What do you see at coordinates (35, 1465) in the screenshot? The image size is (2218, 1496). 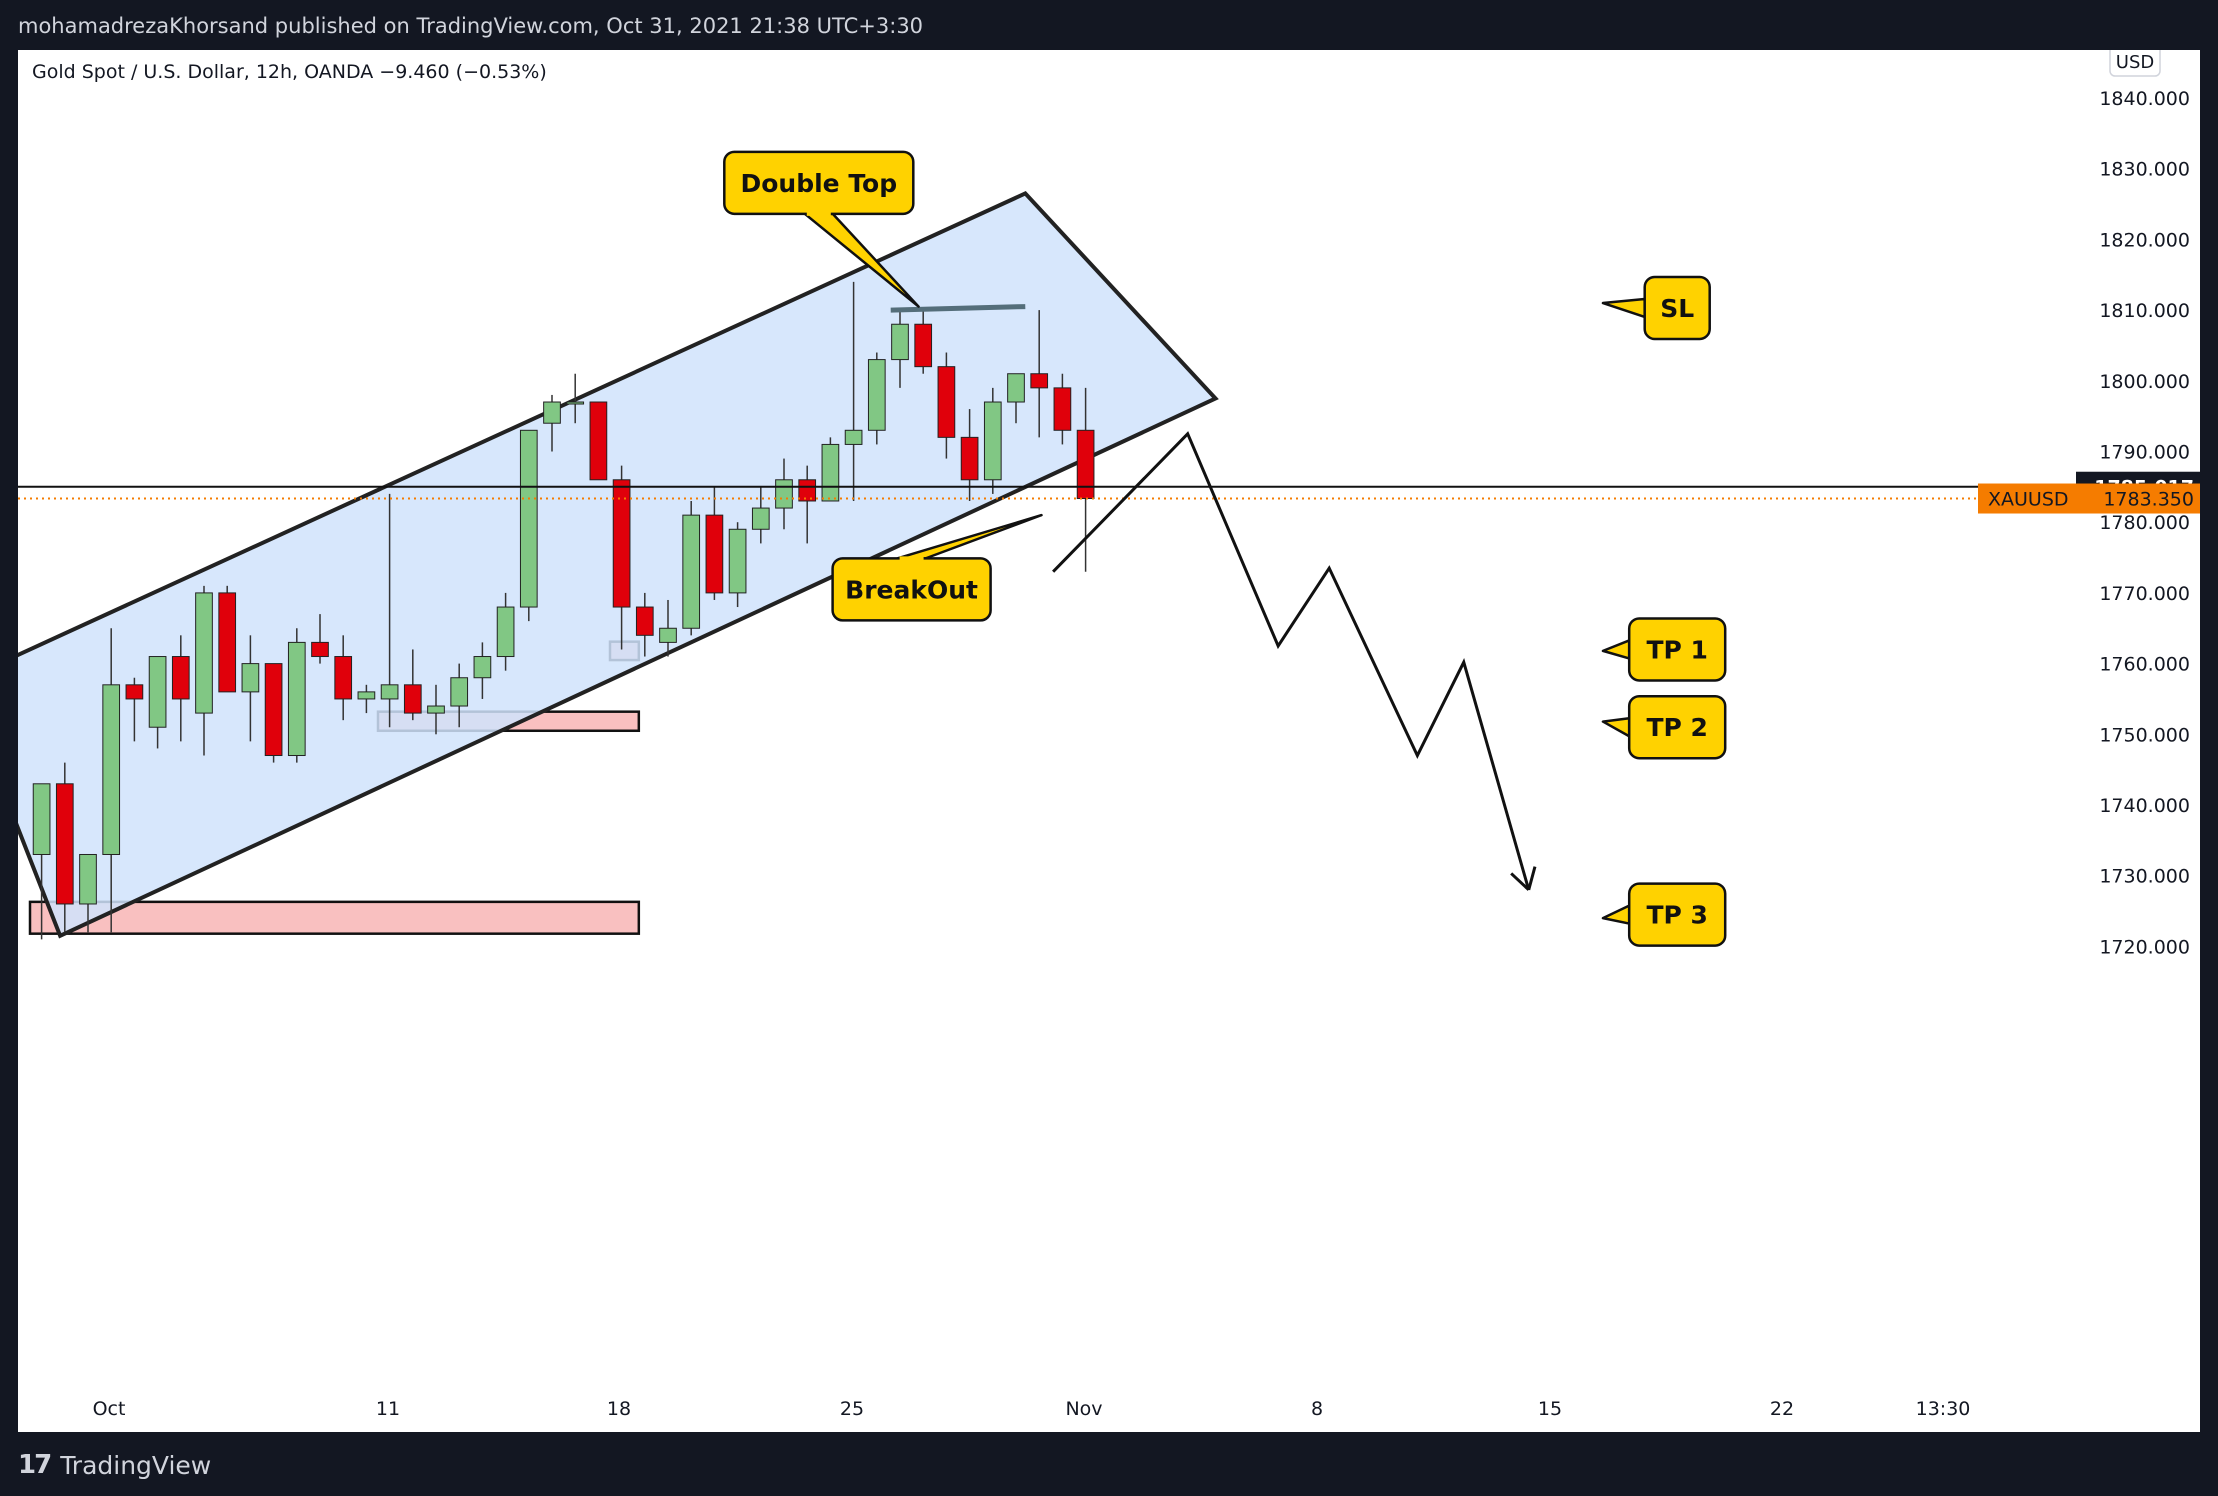 I see `tradingview-logo-icon: 17` at bounding box center [35, 1465].